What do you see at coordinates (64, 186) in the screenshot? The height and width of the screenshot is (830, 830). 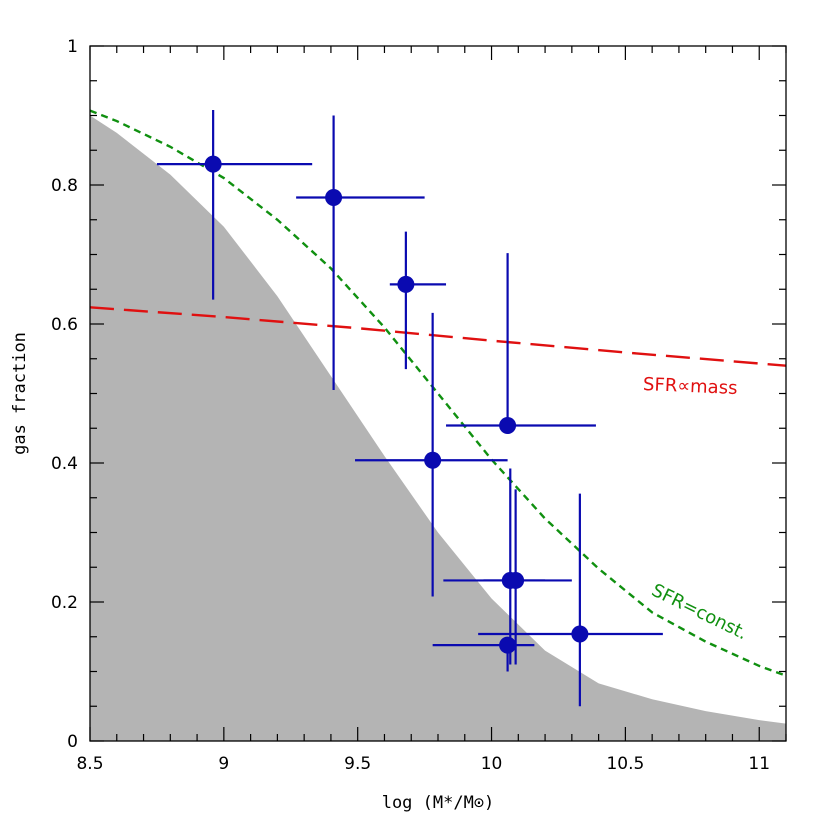 I see `y-tick-label: 0.8` at bounding box center [64, 186].